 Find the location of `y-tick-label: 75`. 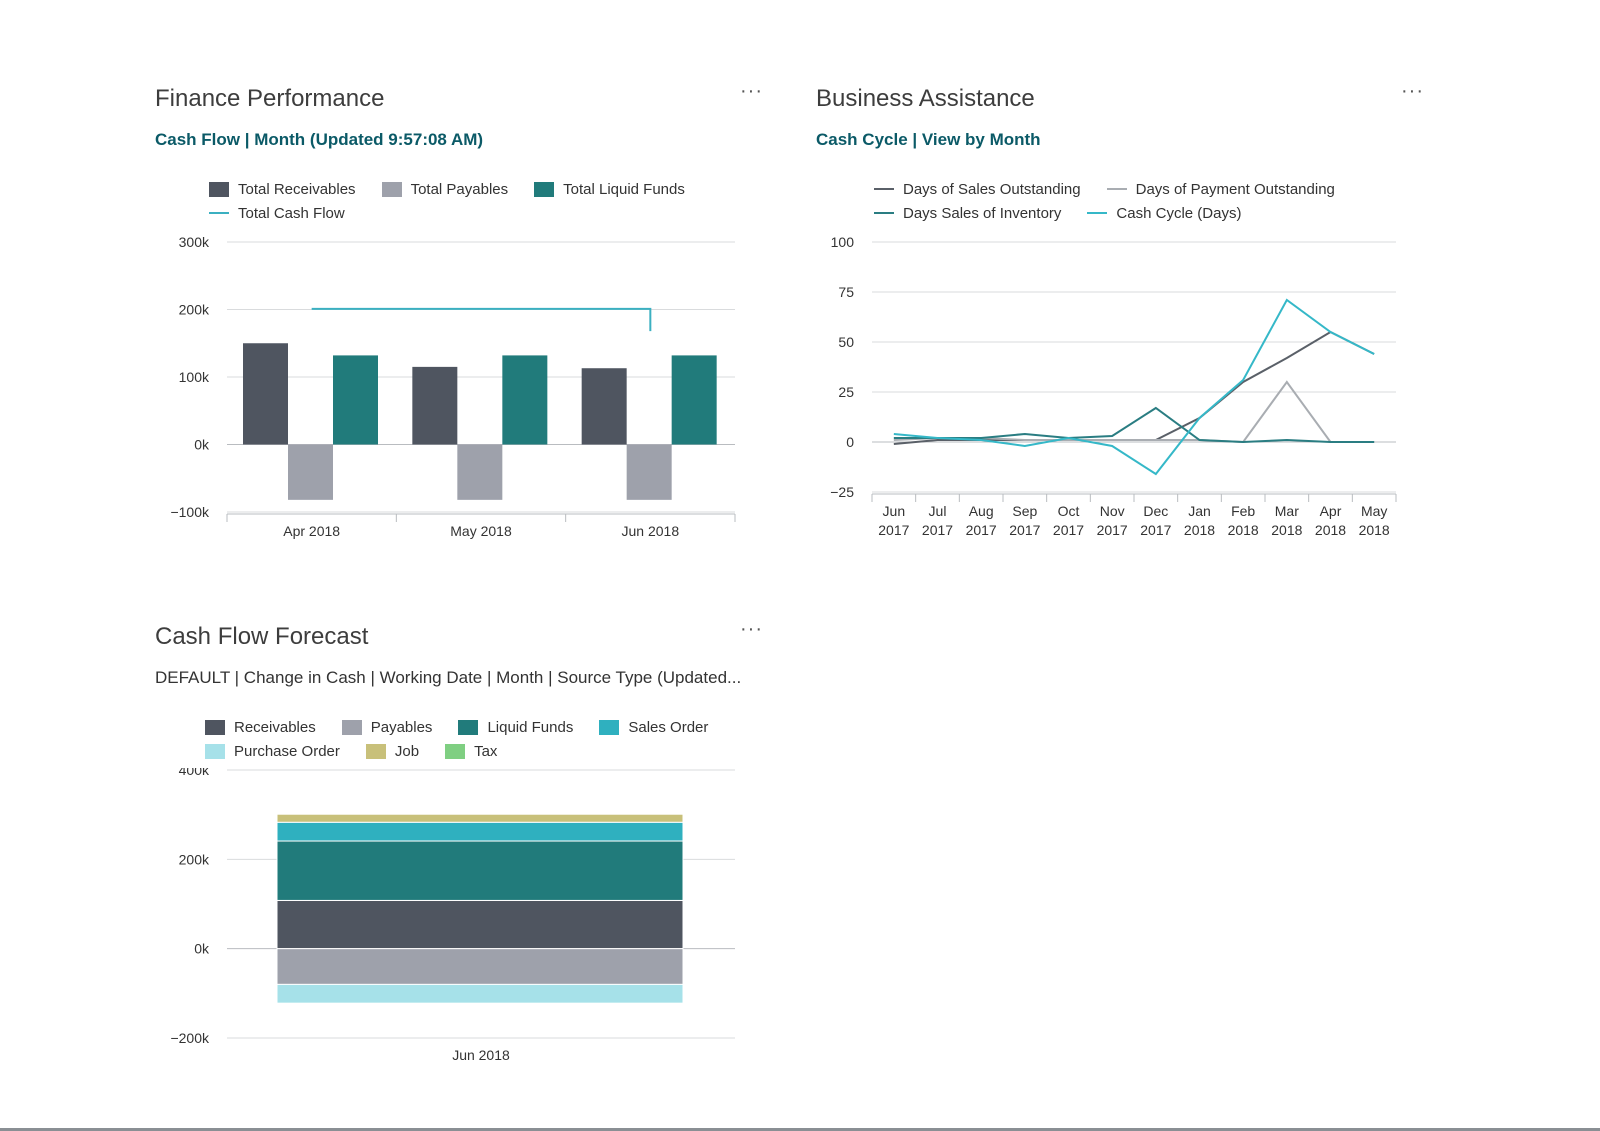

y-tick-label: 75 is located at coordinates (846, 292).